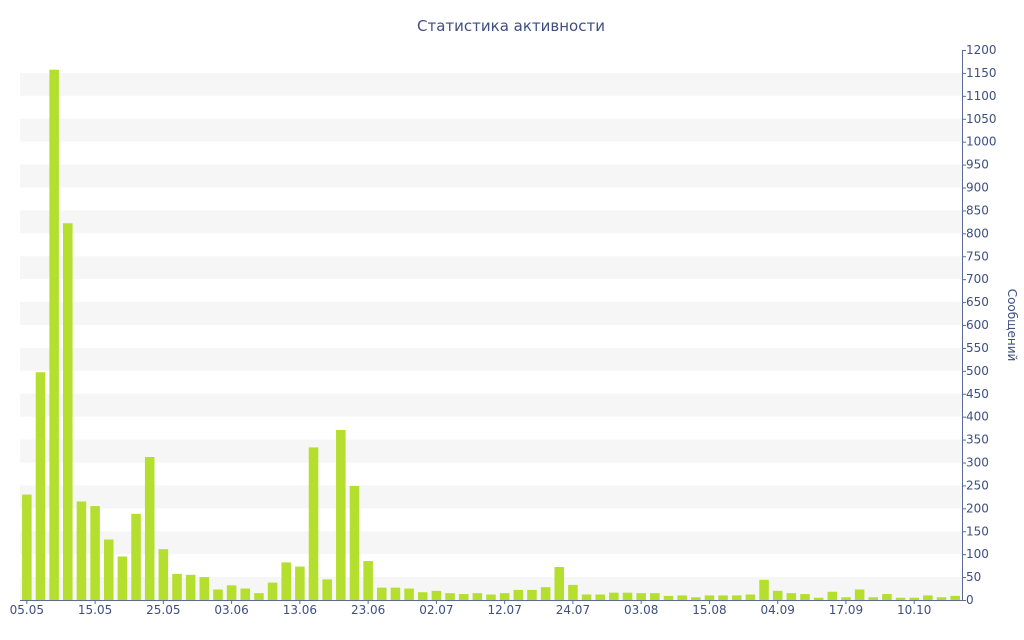 The width and height of the screenshot is (1024, 640). What do you see at coordinates (981, 142) in the screenshot?
I see `y-tick-label: 1000` at bounding box center [981, 142].